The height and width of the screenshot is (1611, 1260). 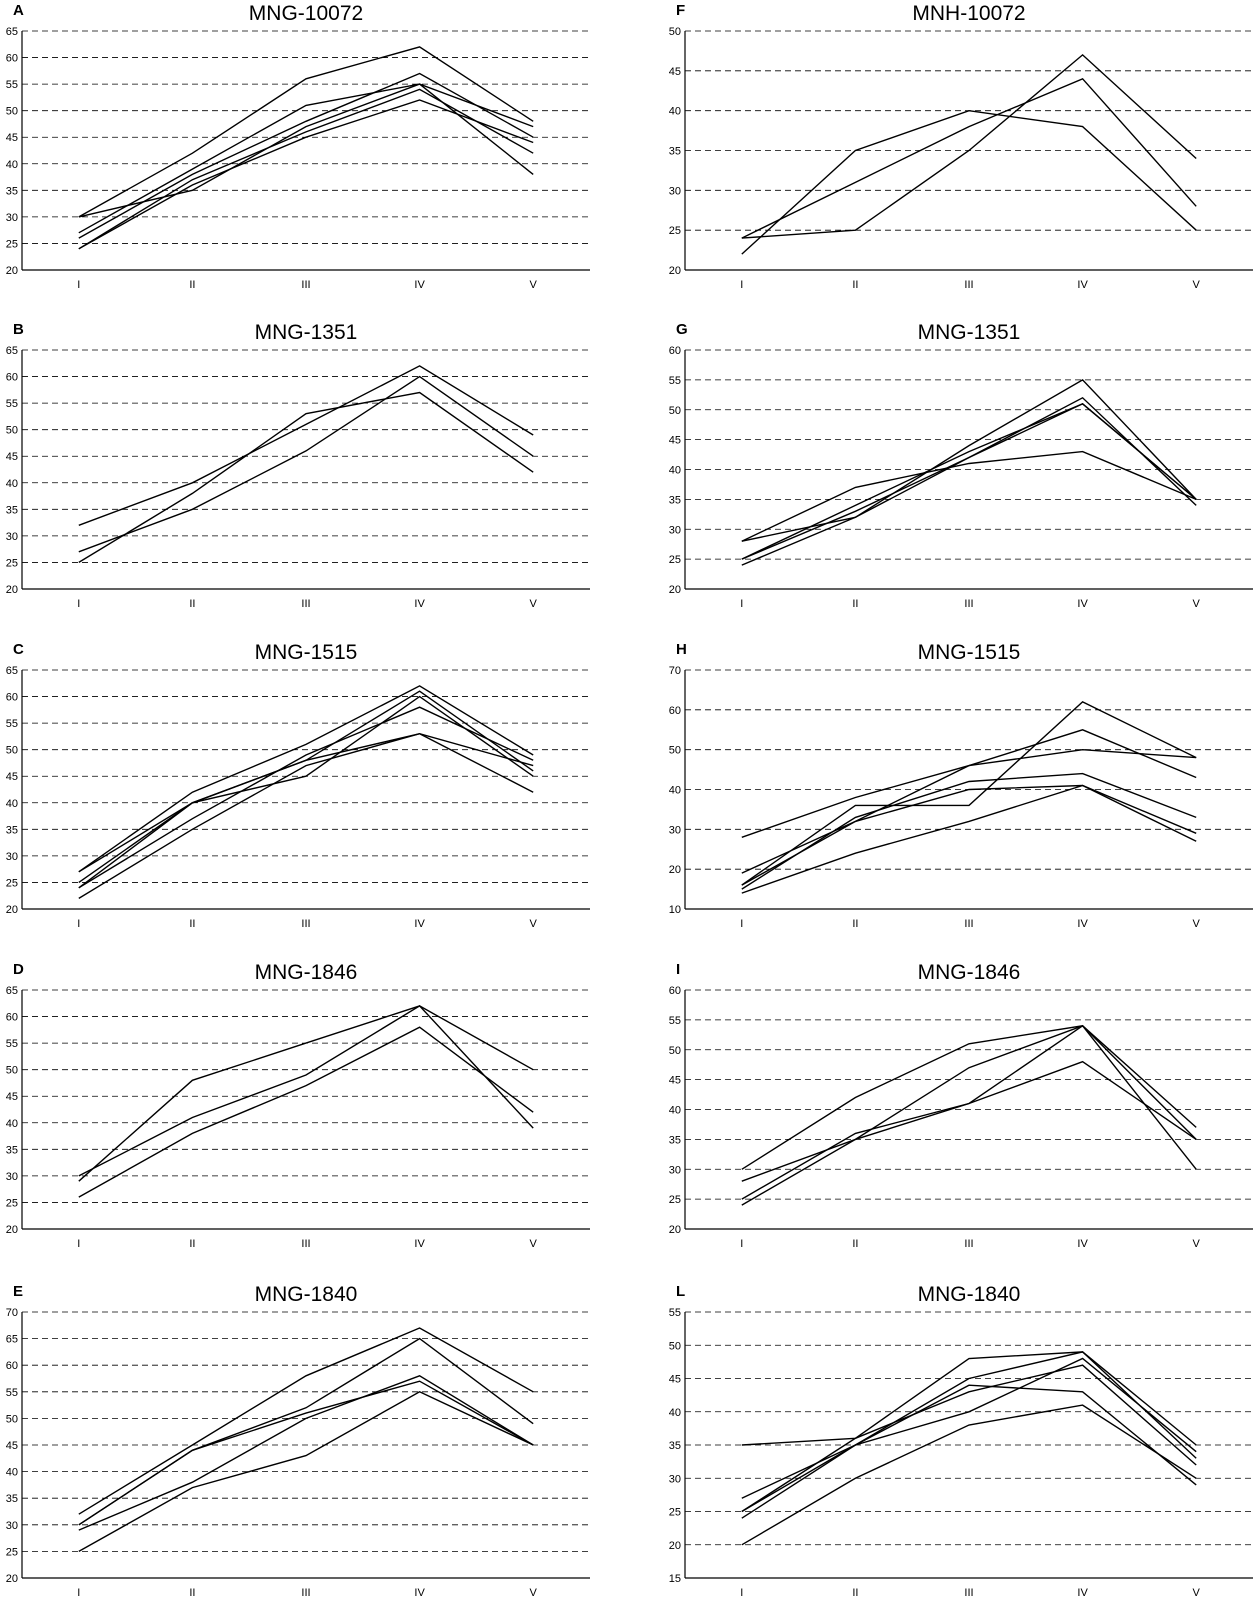 What do you see at coordinates (18, 329) in the screenshot?
I see `panel-b-letter: B` at bounding box center [18, 329].